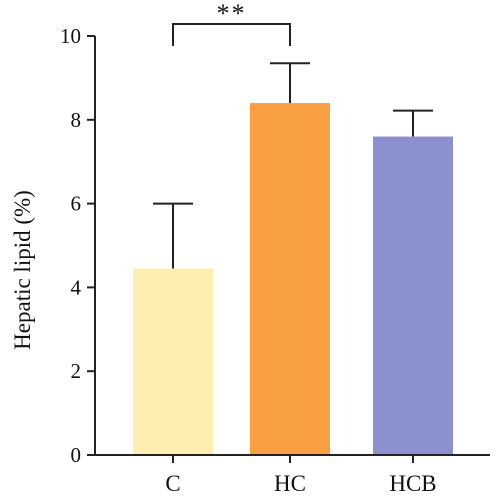 This screenshot has height=500, width=498. I want to click on y-tick-label-0: 0, so click(76, 455).